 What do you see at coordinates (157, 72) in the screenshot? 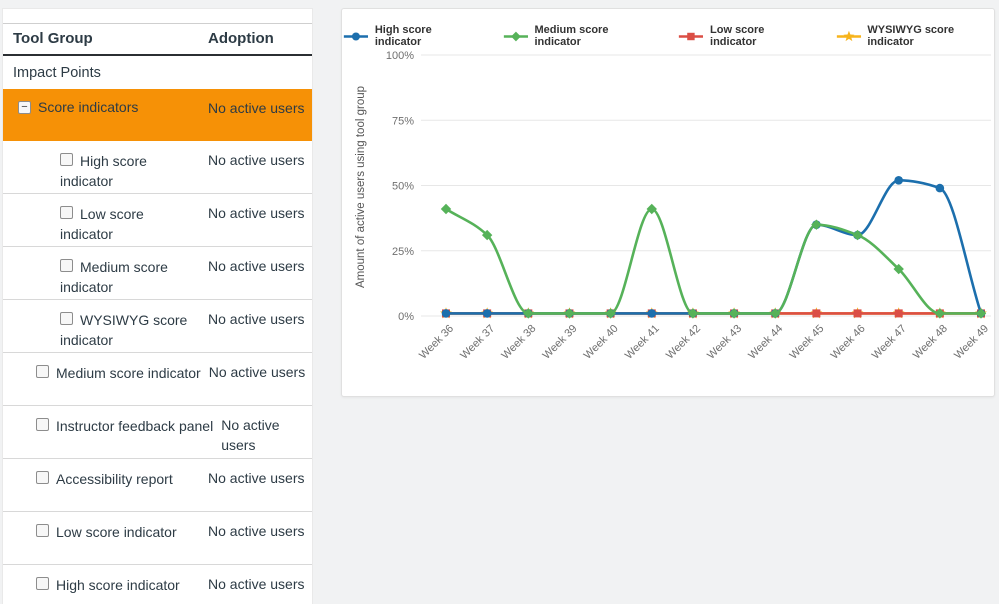
I see `table-group-row-impact-points: Impact Points` at bounding box center [157, 72].